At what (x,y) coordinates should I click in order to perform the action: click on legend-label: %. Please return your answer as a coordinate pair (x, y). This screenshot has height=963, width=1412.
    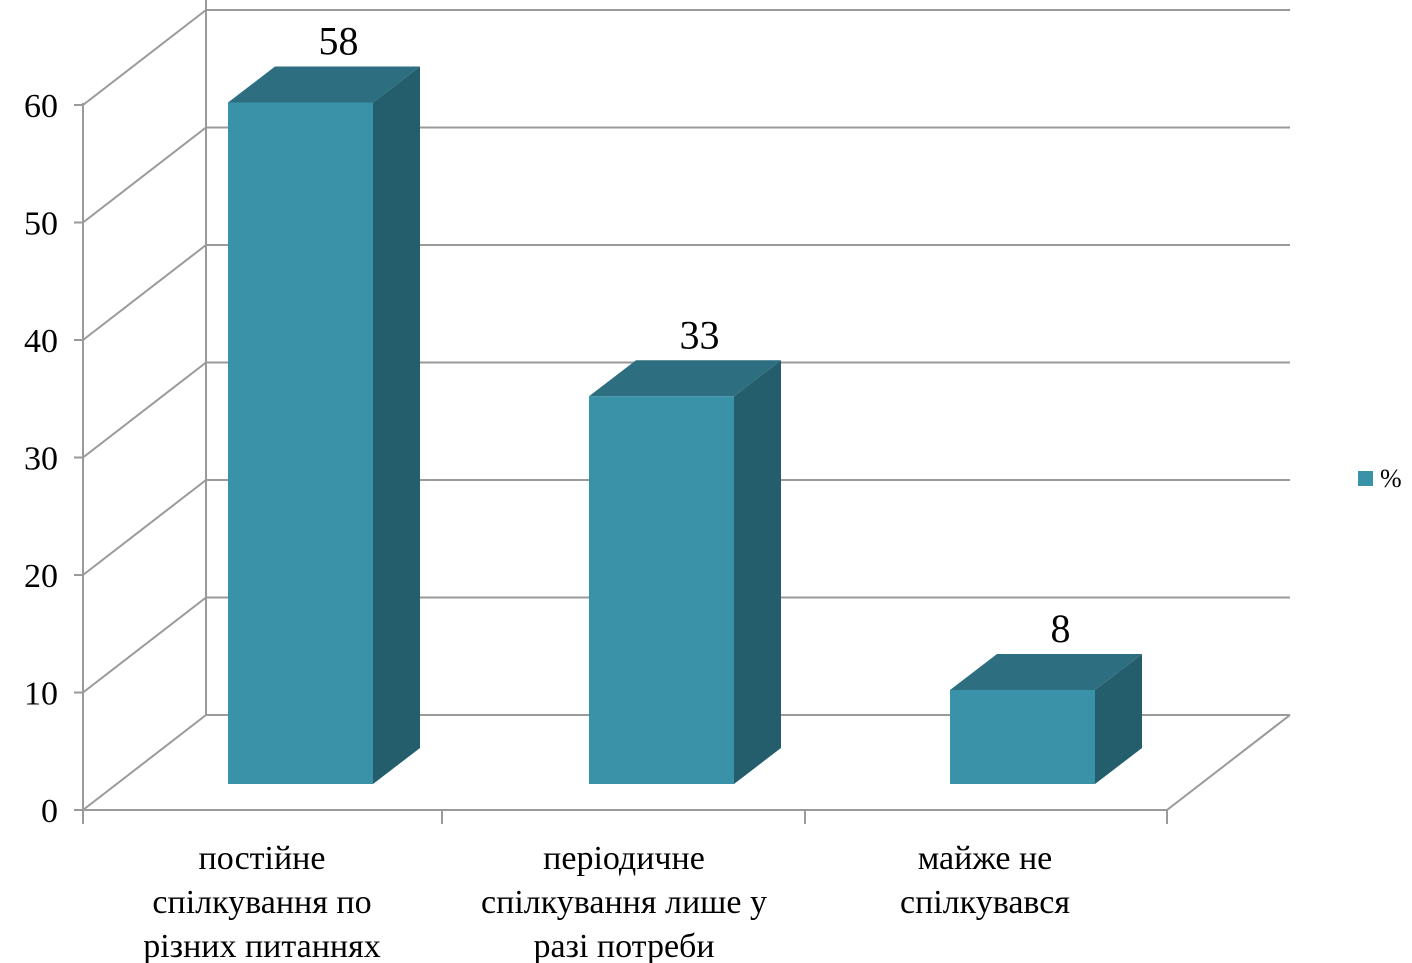
    Looking at the image, I should click on (1391, 478).